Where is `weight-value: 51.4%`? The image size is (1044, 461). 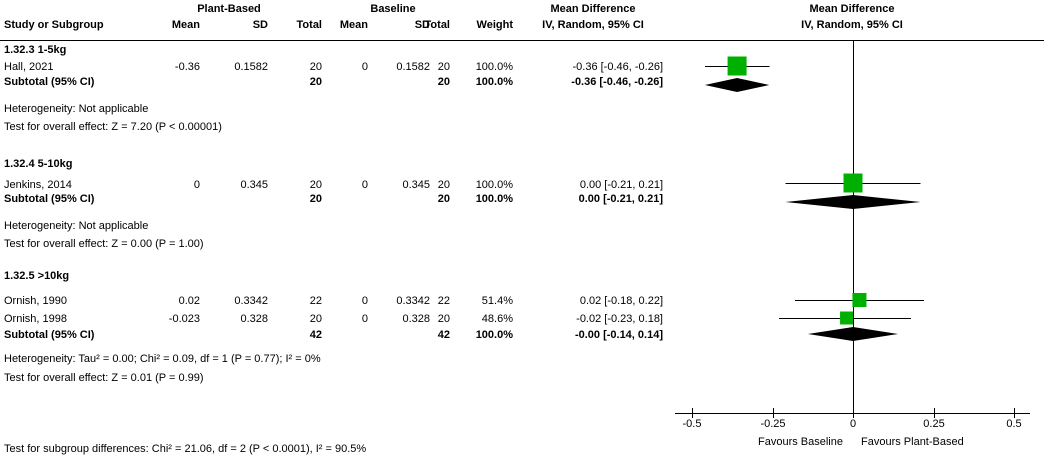 weight-value: 51.4% is located at coordinates (497, 301).